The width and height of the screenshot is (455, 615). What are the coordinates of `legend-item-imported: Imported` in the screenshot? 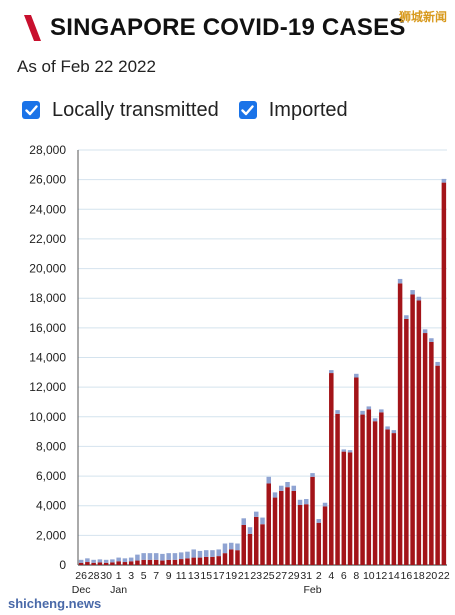 It's located at (293, 110).